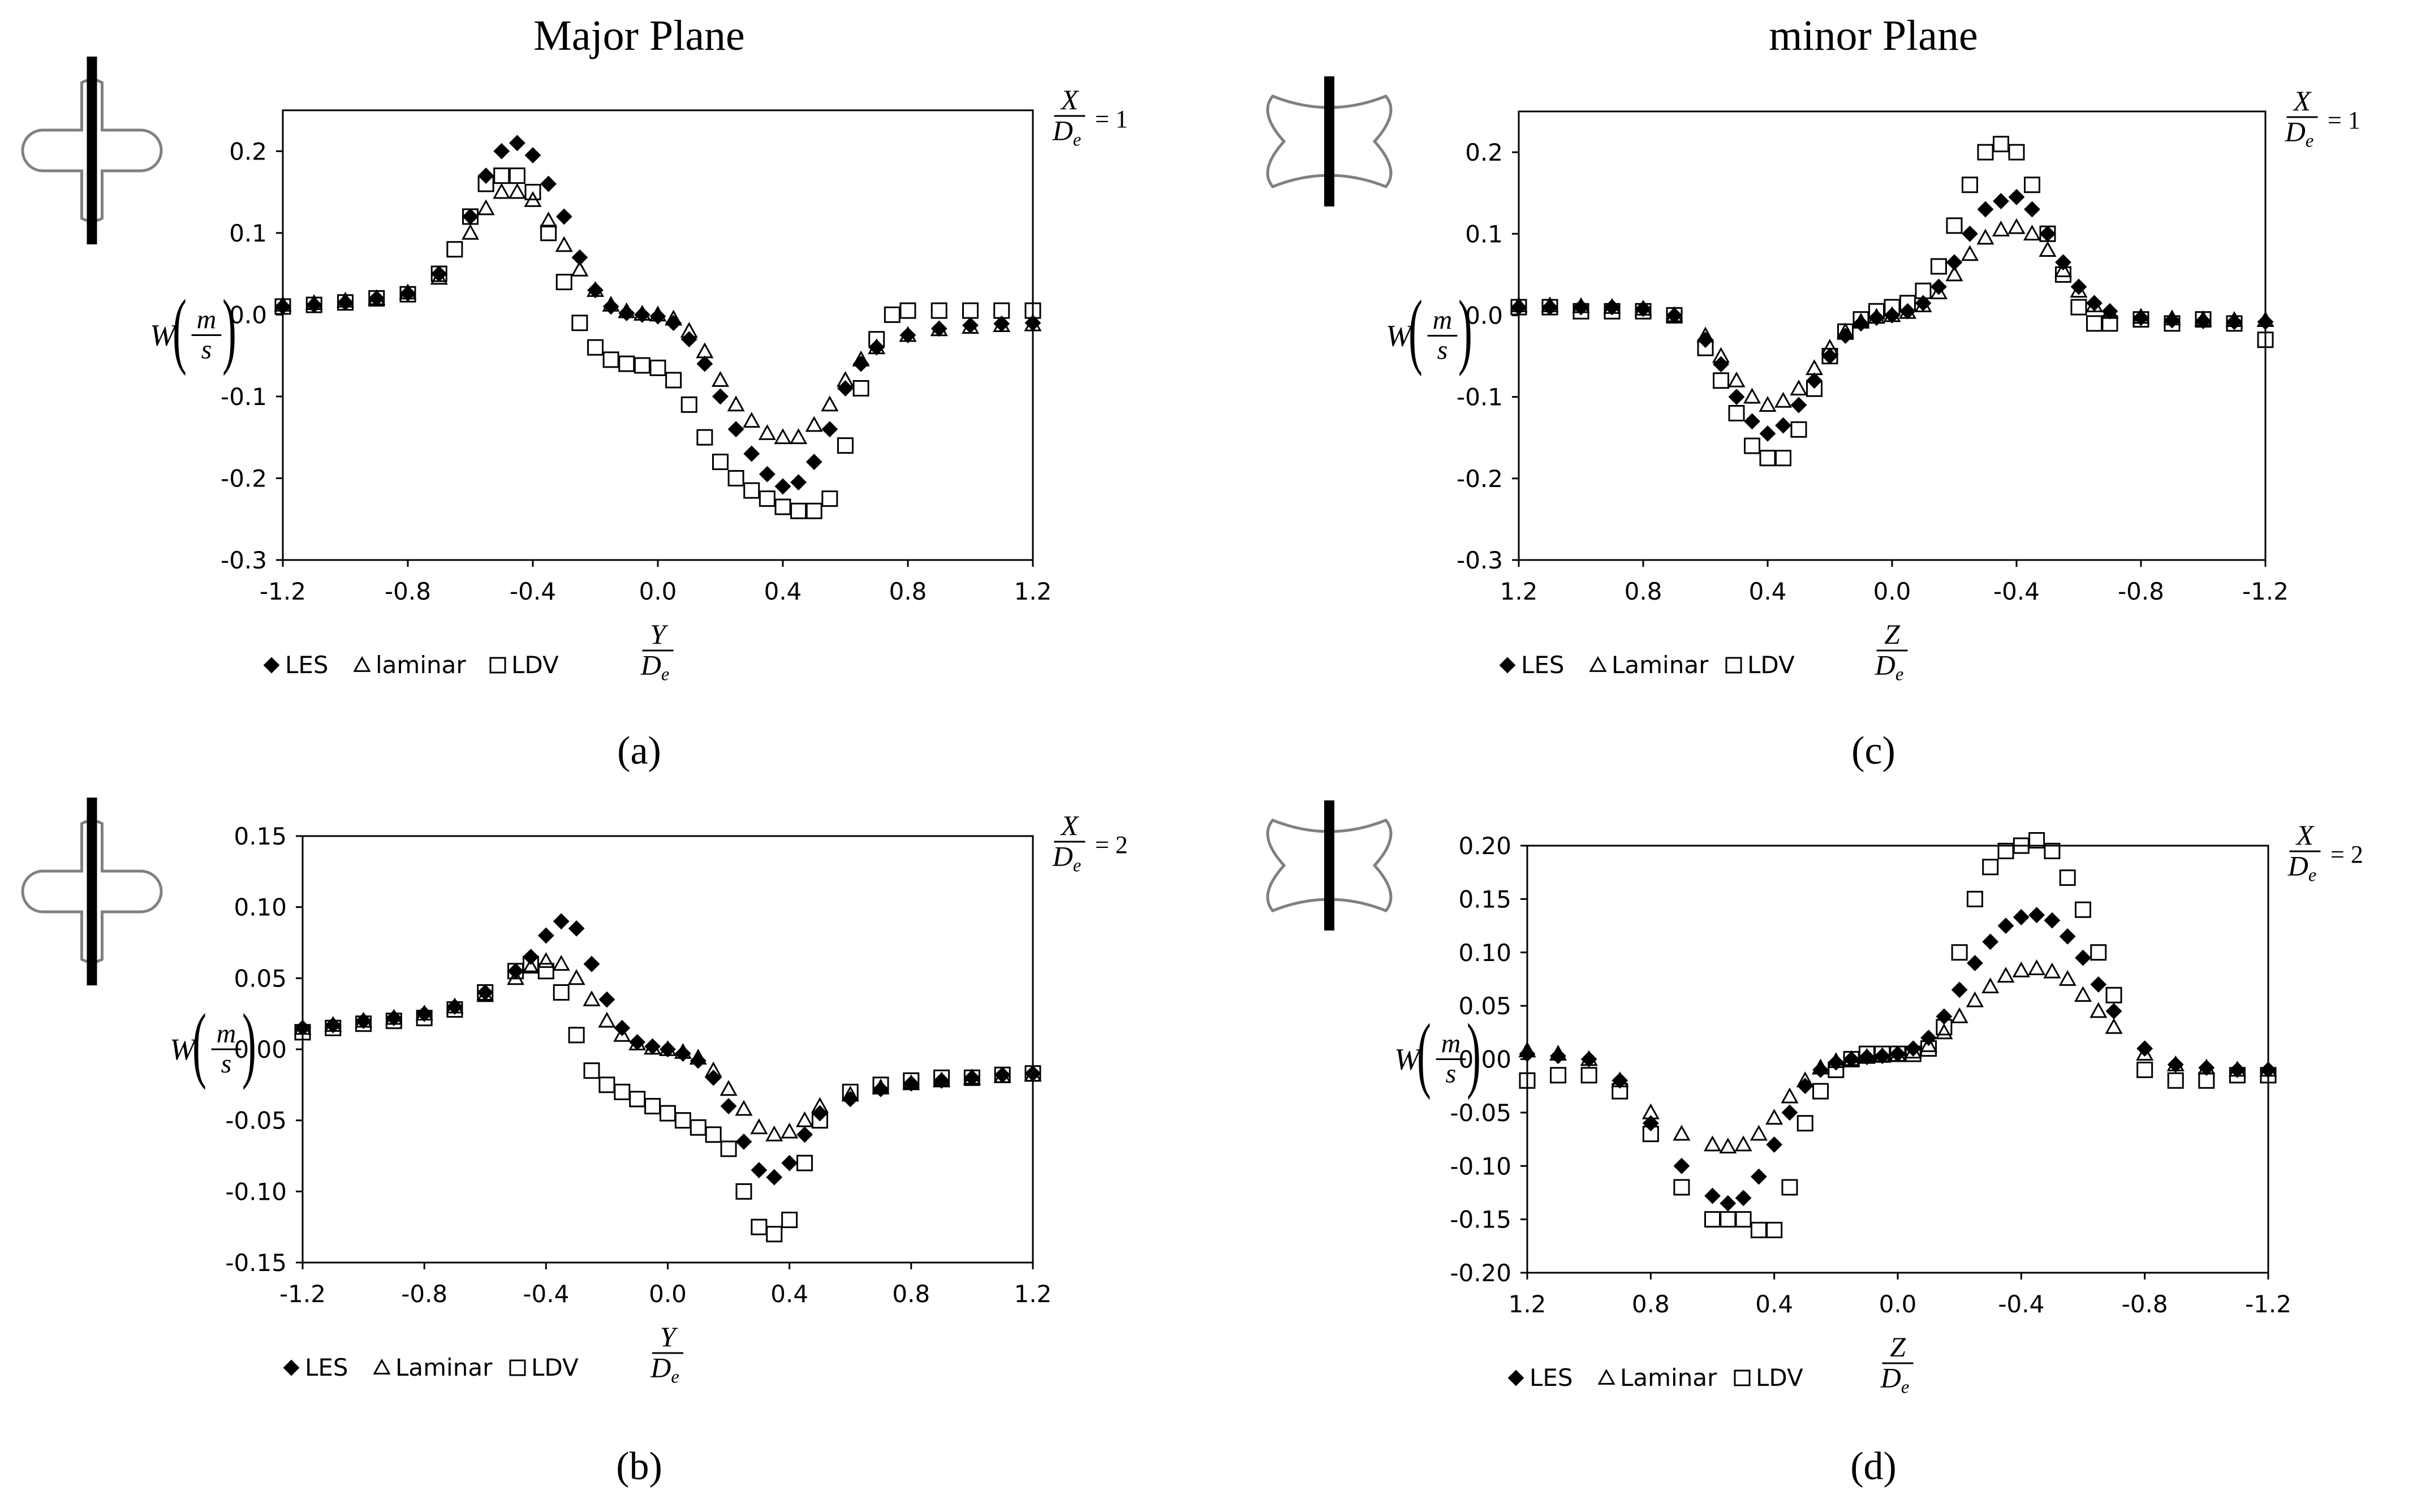 The image size is (2417, 1512). I want to click on x-tick-label: 0.4, so click(1768, 591).